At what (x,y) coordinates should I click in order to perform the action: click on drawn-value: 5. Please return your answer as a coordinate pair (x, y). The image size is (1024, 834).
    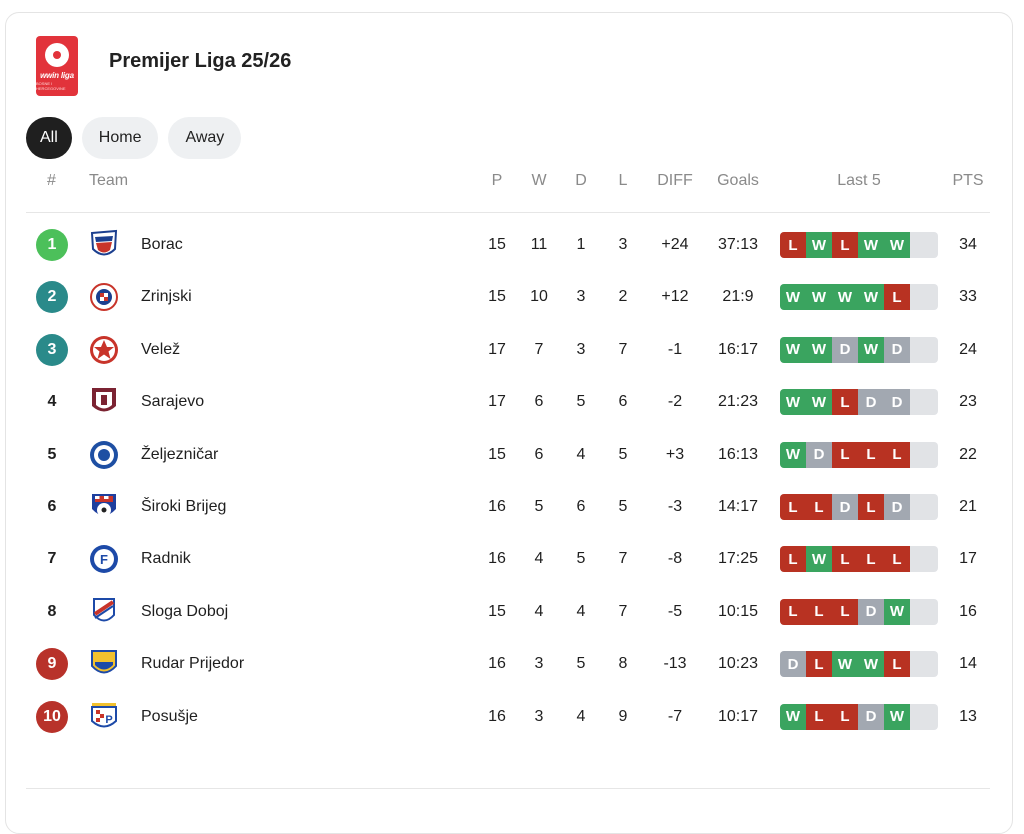
    Looking at the image, I should click on (581, 402).